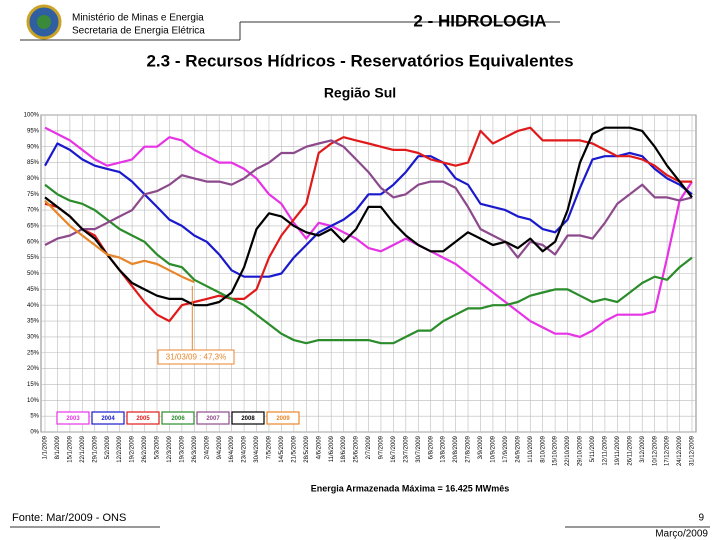 The height and width of the screenshot is (540, 720). What do you see at coordinates (618, 450) in the screenshot?
I see `x-tick-label: 19/11/2009` at bounding box center [618, 450].